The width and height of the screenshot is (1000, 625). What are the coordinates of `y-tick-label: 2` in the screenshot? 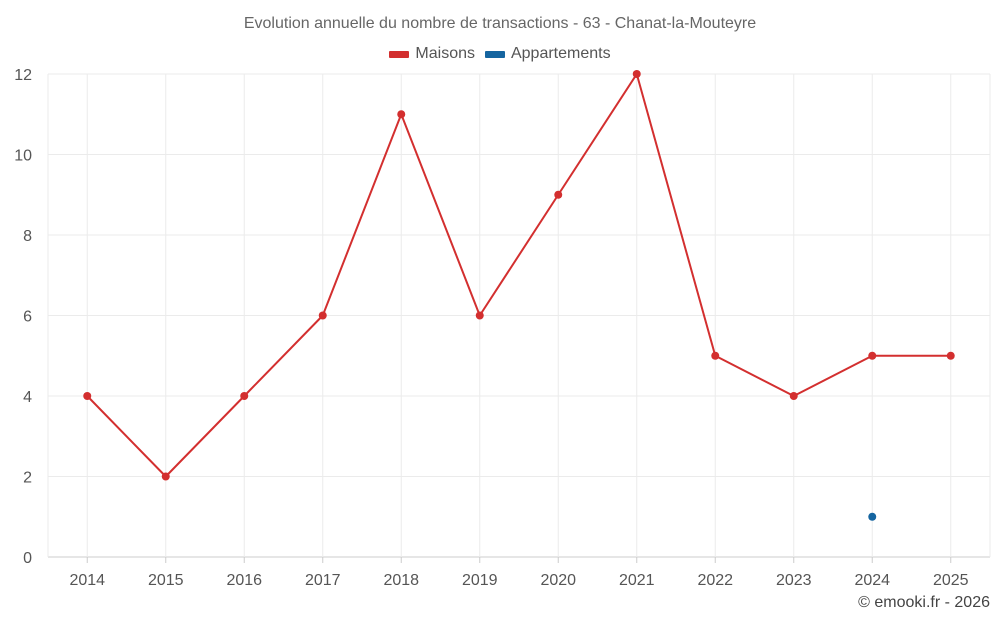 It's located at (27, 478).